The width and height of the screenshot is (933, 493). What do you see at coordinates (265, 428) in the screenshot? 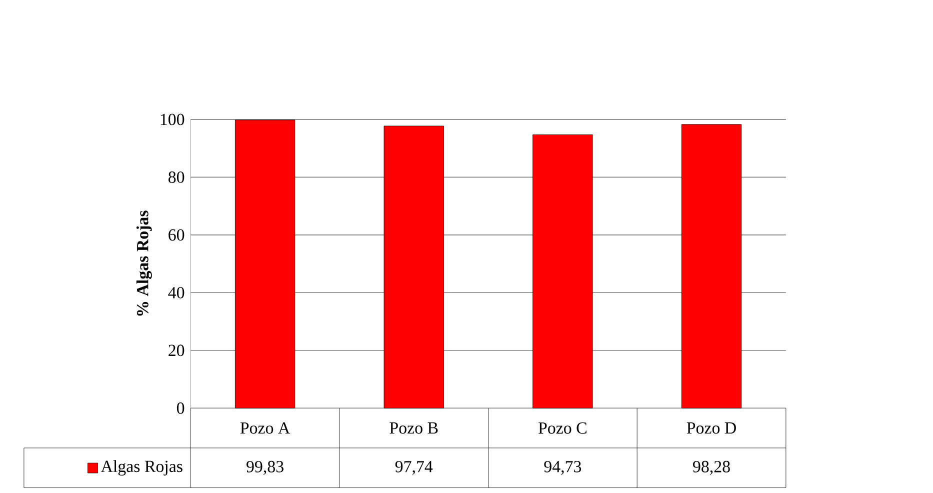
I see `x-tick-label: Pozo A` at bounding box center [265, 428].